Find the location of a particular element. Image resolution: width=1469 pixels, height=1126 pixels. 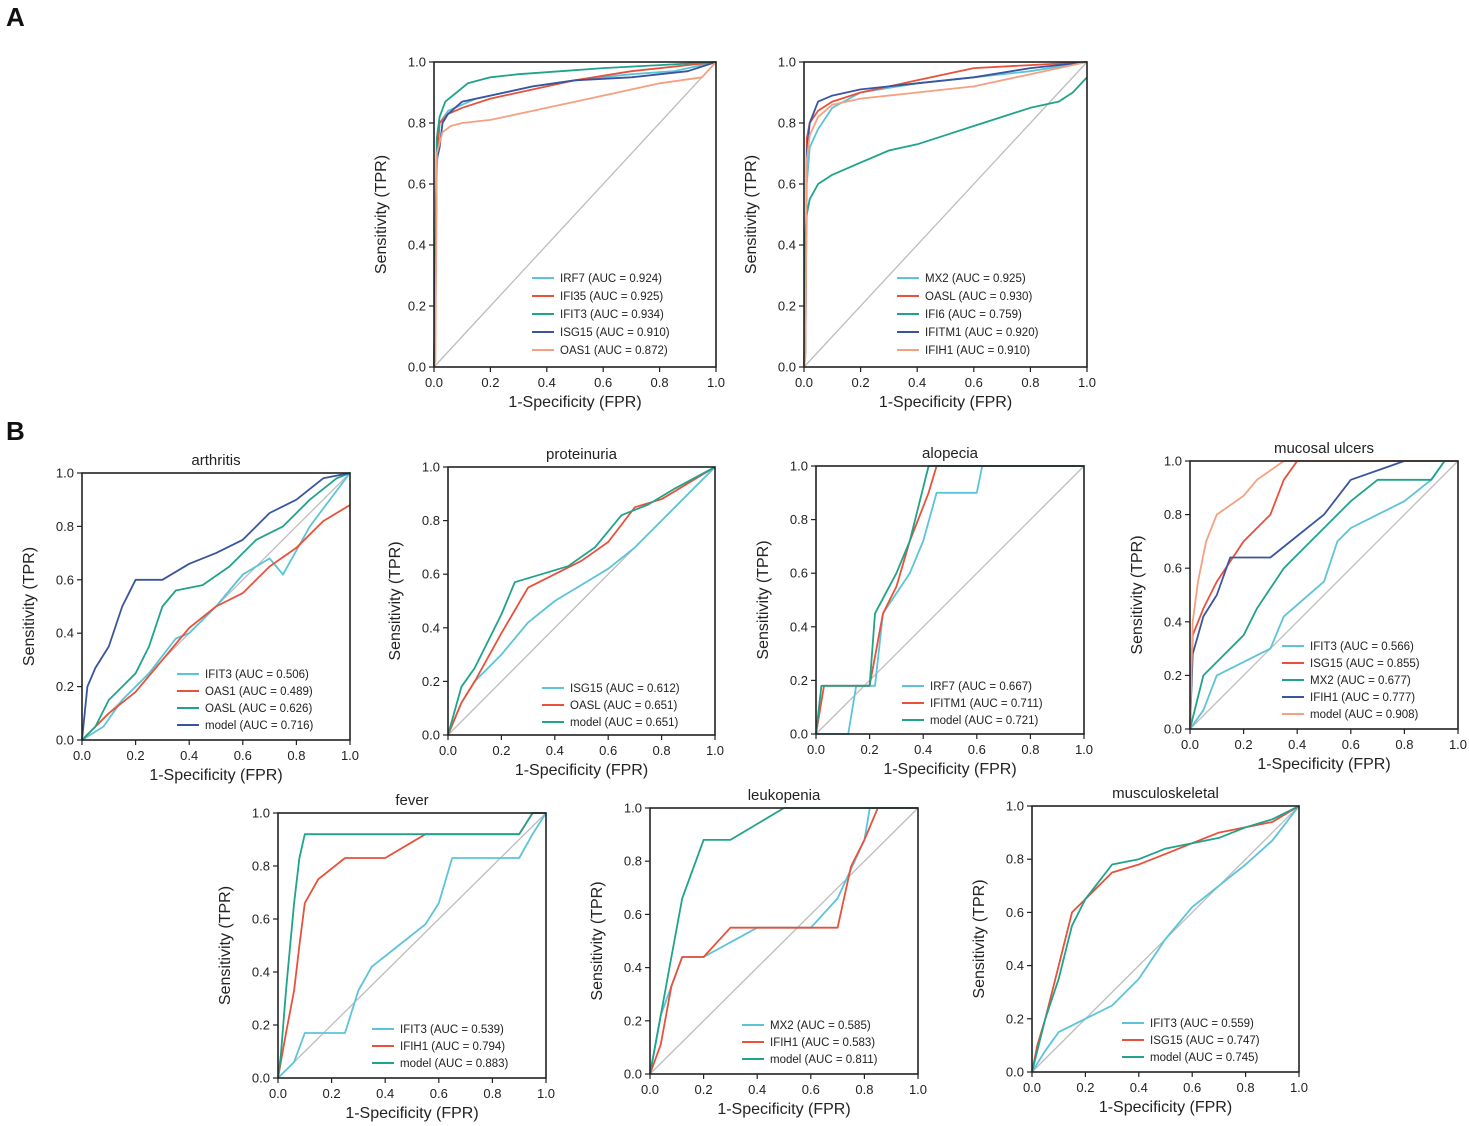

legend-label: model (AUC = 0.883) is located at coordinates (454, 1064).